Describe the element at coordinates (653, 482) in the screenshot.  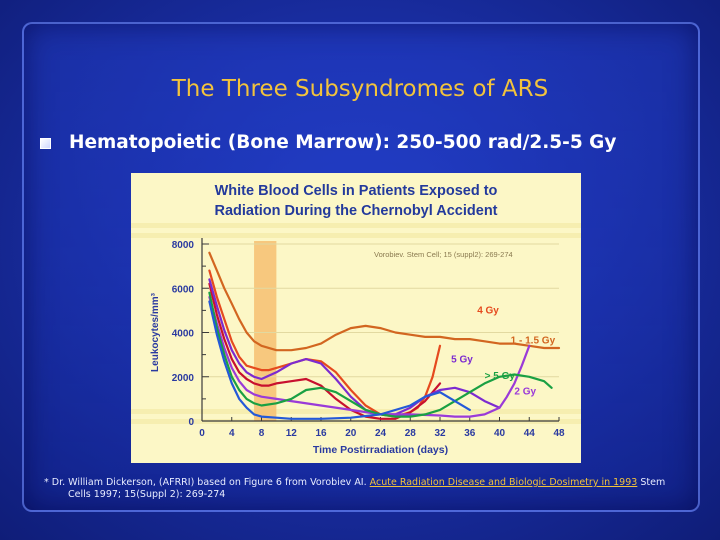
I see `footnote-suffix: Stem` at that location.